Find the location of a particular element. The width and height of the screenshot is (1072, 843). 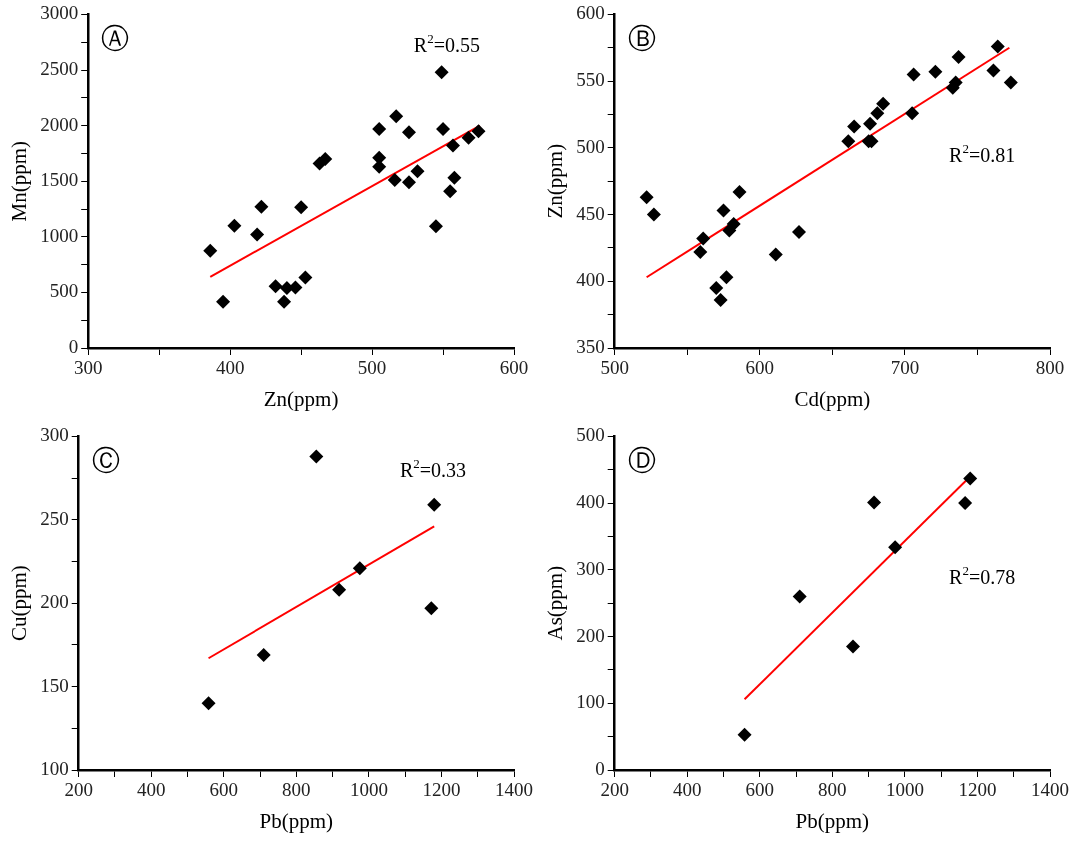

y-tick-label: 150 is located at coordinates (54, 685).